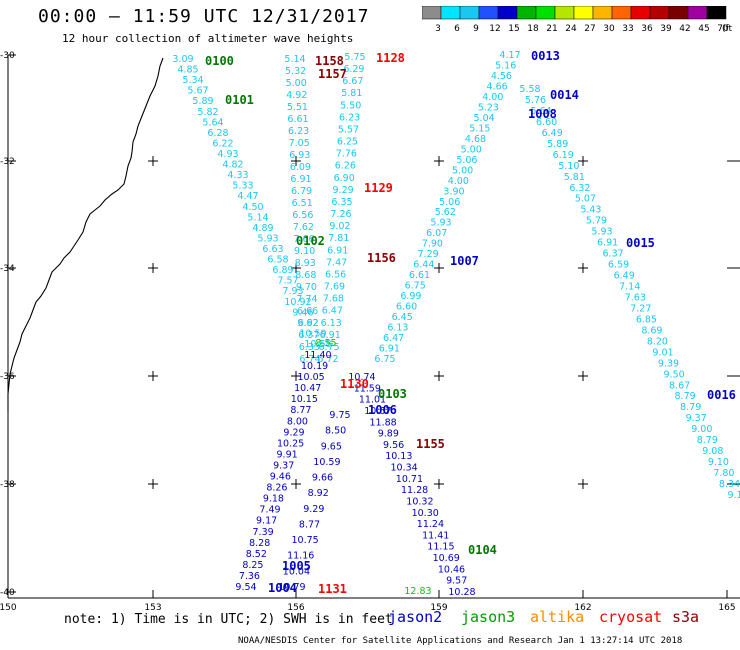  I want to click on wave-height-label: 6.29, so click(353, 69).